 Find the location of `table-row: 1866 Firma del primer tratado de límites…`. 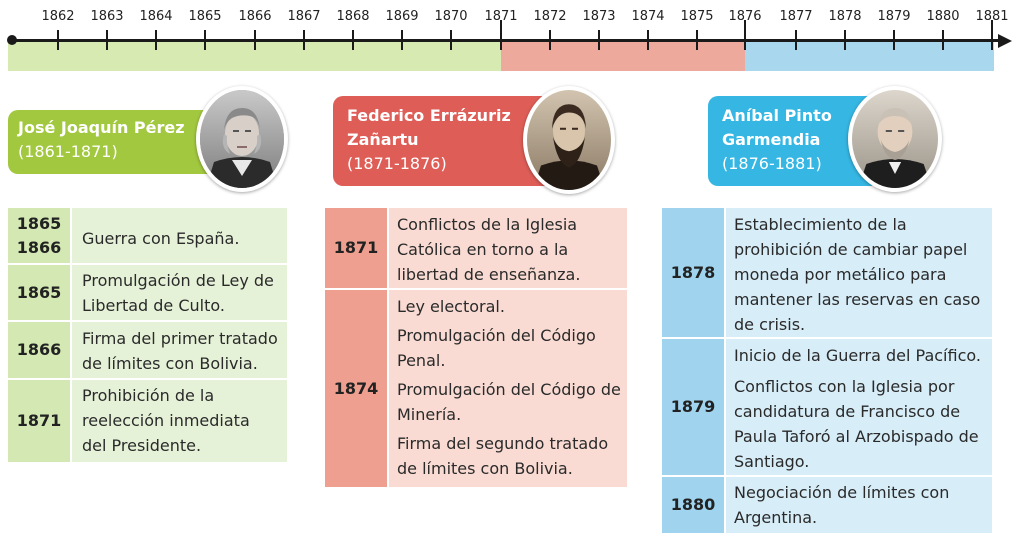

table-row: 1866 Firma del primer tratado de límites… is located at coordinates (147, 350).